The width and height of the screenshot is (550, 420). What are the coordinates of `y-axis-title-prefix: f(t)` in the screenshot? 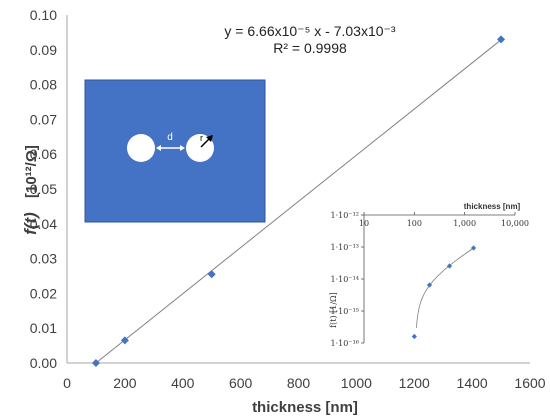 It's located at (30, 223).